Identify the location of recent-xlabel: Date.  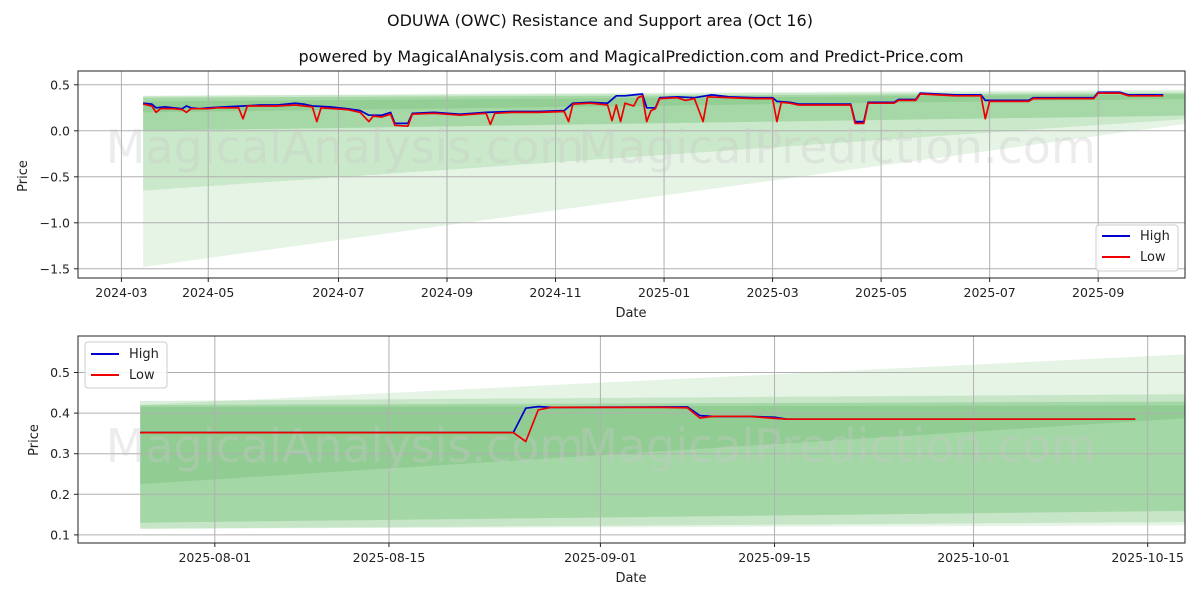
(630, 578).